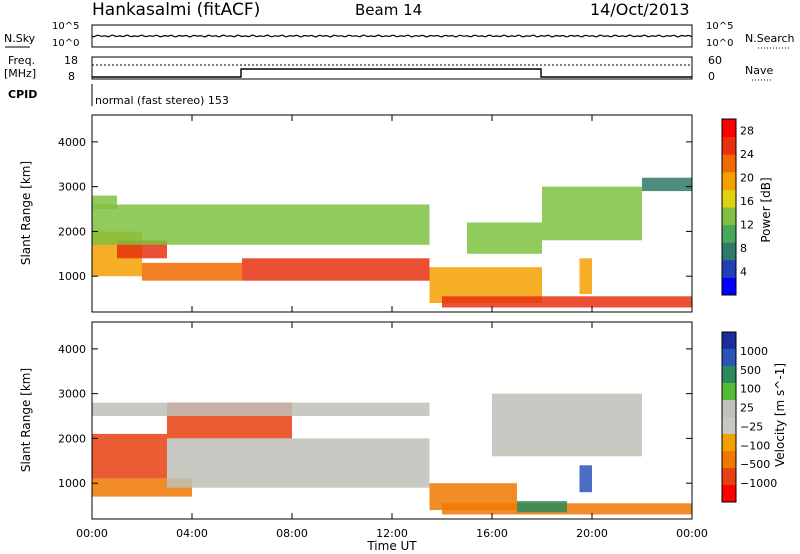  I want to click on power-colorbar-tick-6: 28, so click(747, 131).